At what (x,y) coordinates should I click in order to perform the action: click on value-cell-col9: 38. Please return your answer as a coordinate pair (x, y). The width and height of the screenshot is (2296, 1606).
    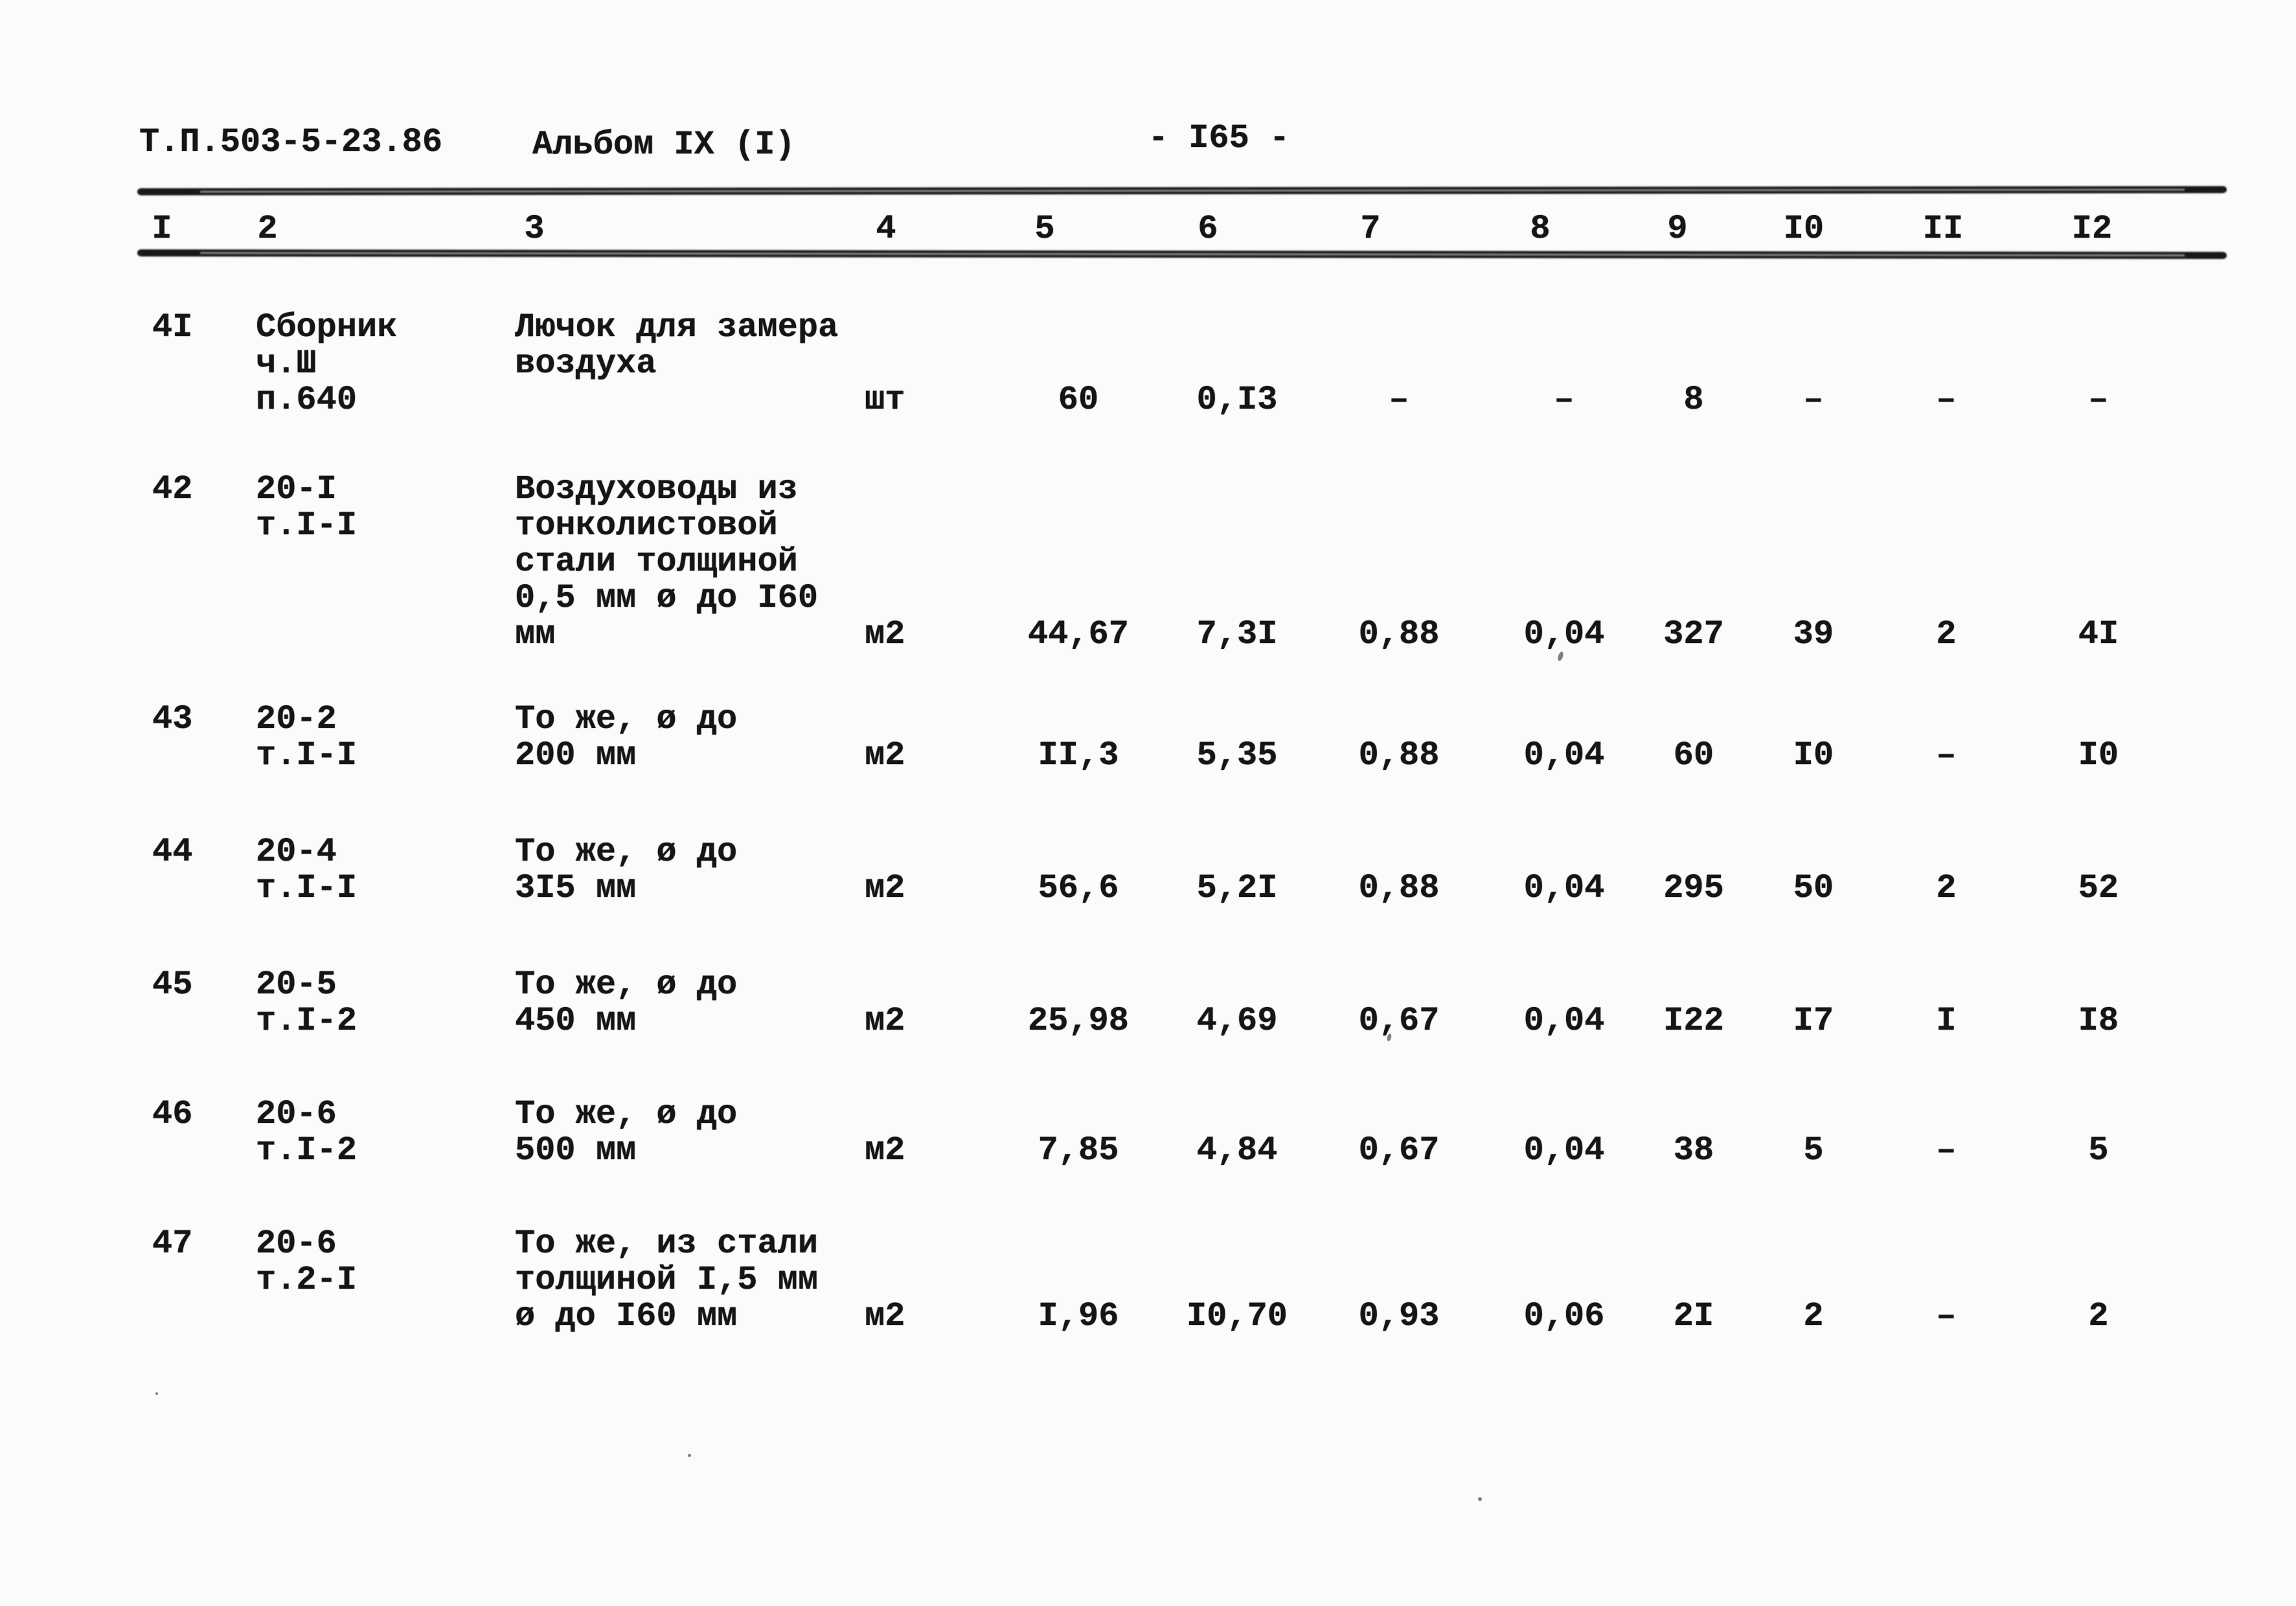
    Looking at the image, I should click on (1693, 1150).